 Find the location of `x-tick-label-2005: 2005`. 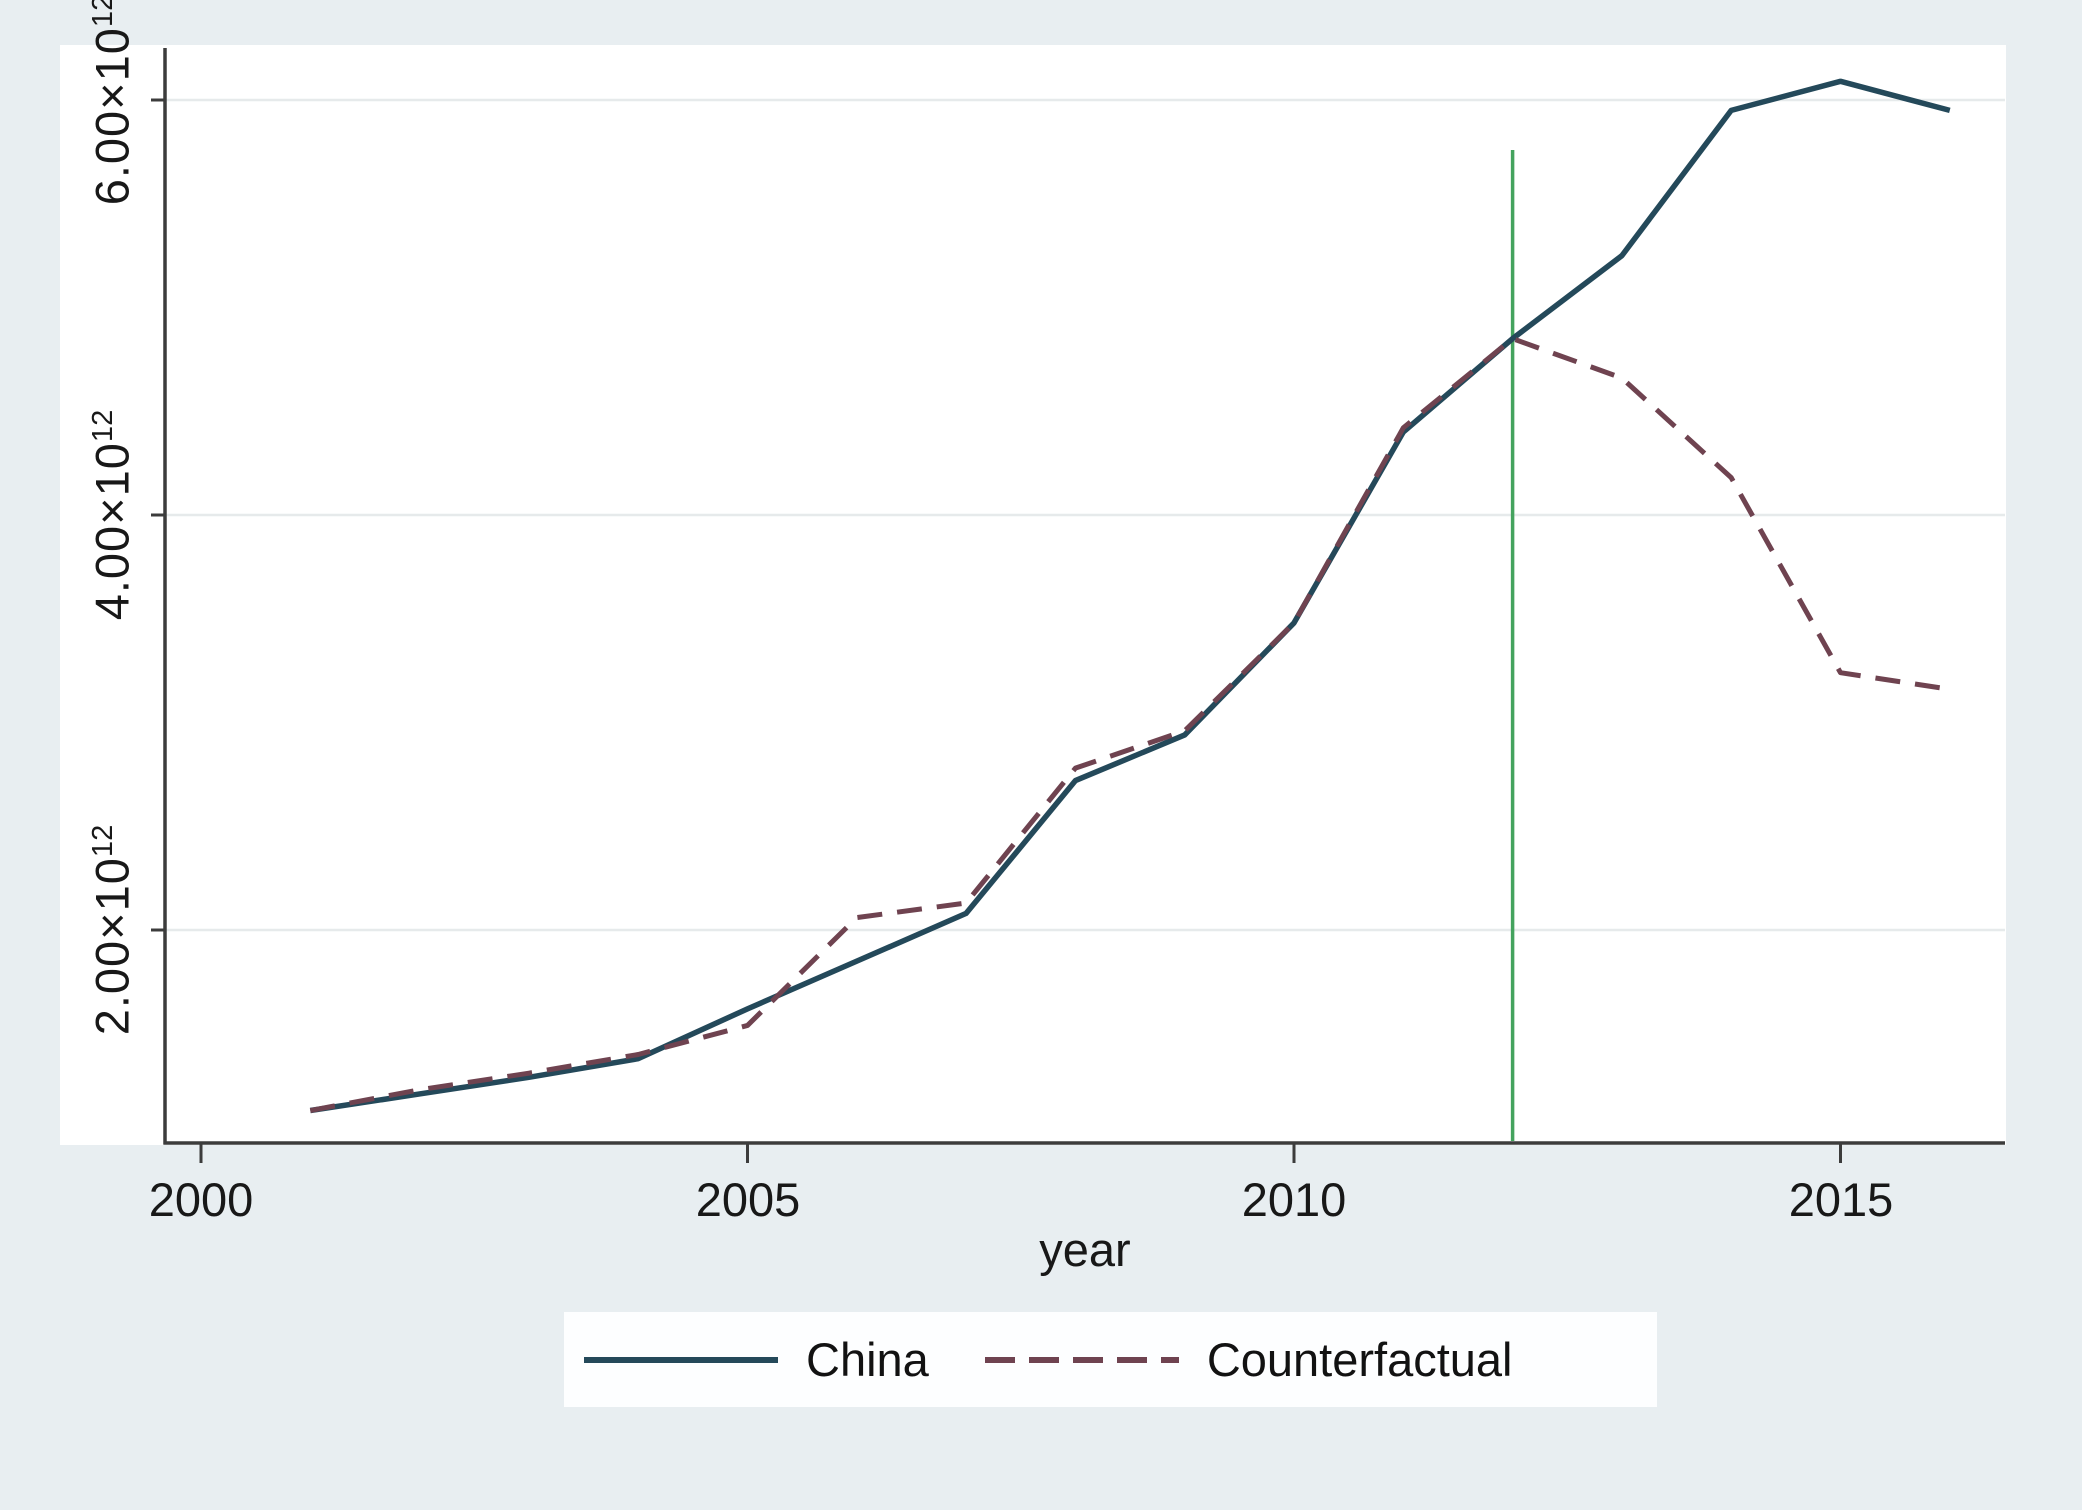

x-tick-label-2005: 2005 is located at coordinates (748, 1199).